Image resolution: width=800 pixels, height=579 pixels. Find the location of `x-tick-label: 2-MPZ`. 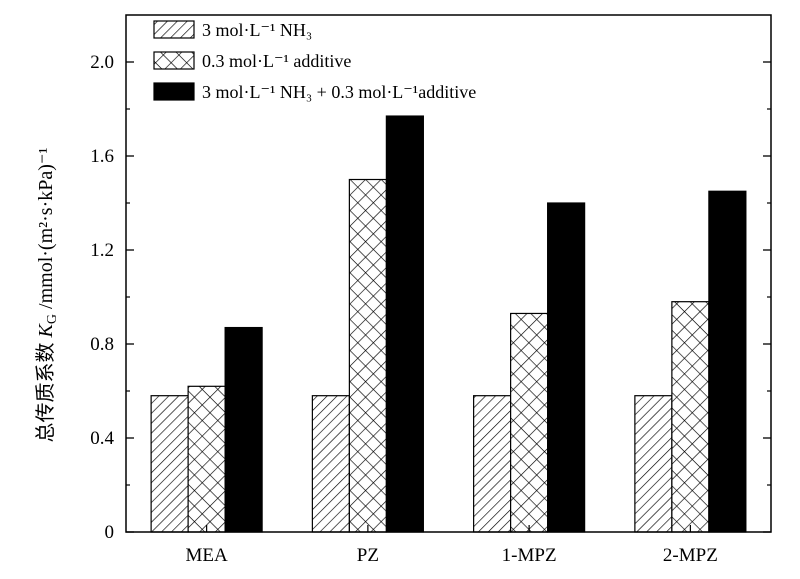

x-tick-label: 2-MPZ is located at coordinates (690, 555).